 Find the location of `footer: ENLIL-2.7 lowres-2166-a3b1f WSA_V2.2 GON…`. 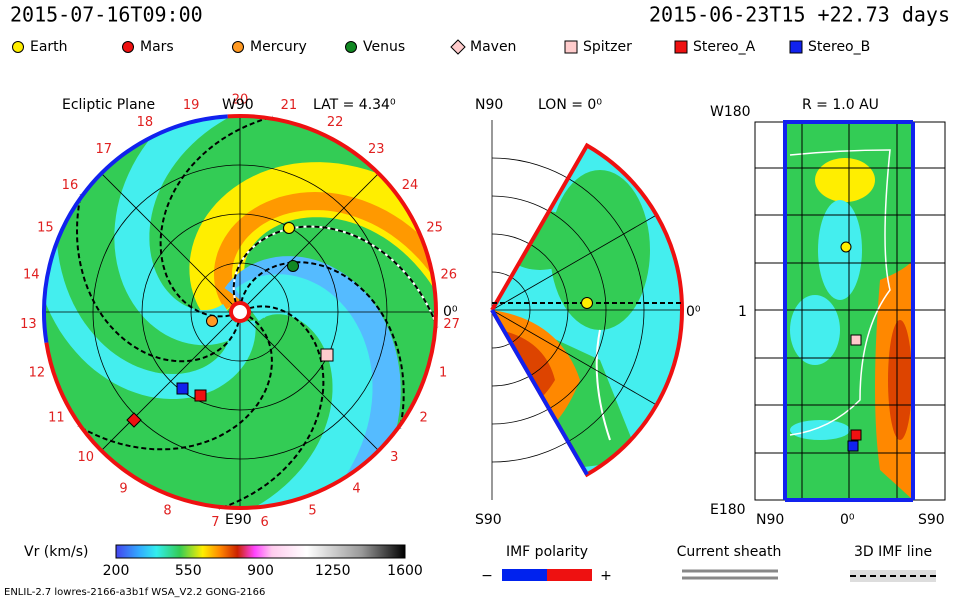

footer: ENLIL-2.7 lowres-2166-a3b1f WSA_V2.2 GON… is located at coordinates (134, 592).